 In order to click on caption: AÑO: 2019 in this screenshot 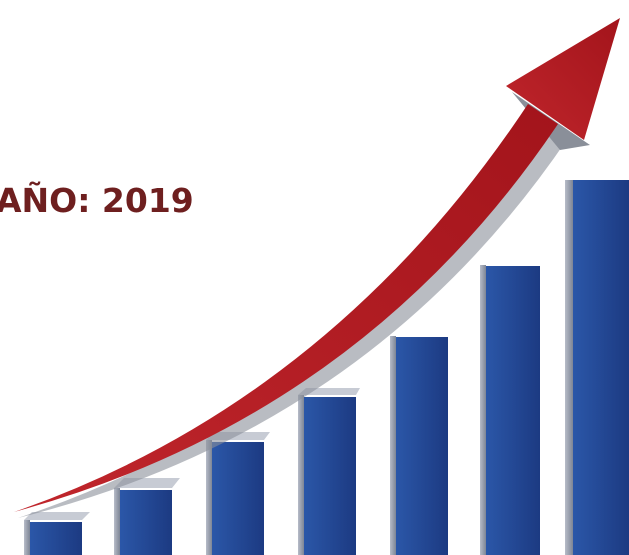, I will do `click(97, 200)`.